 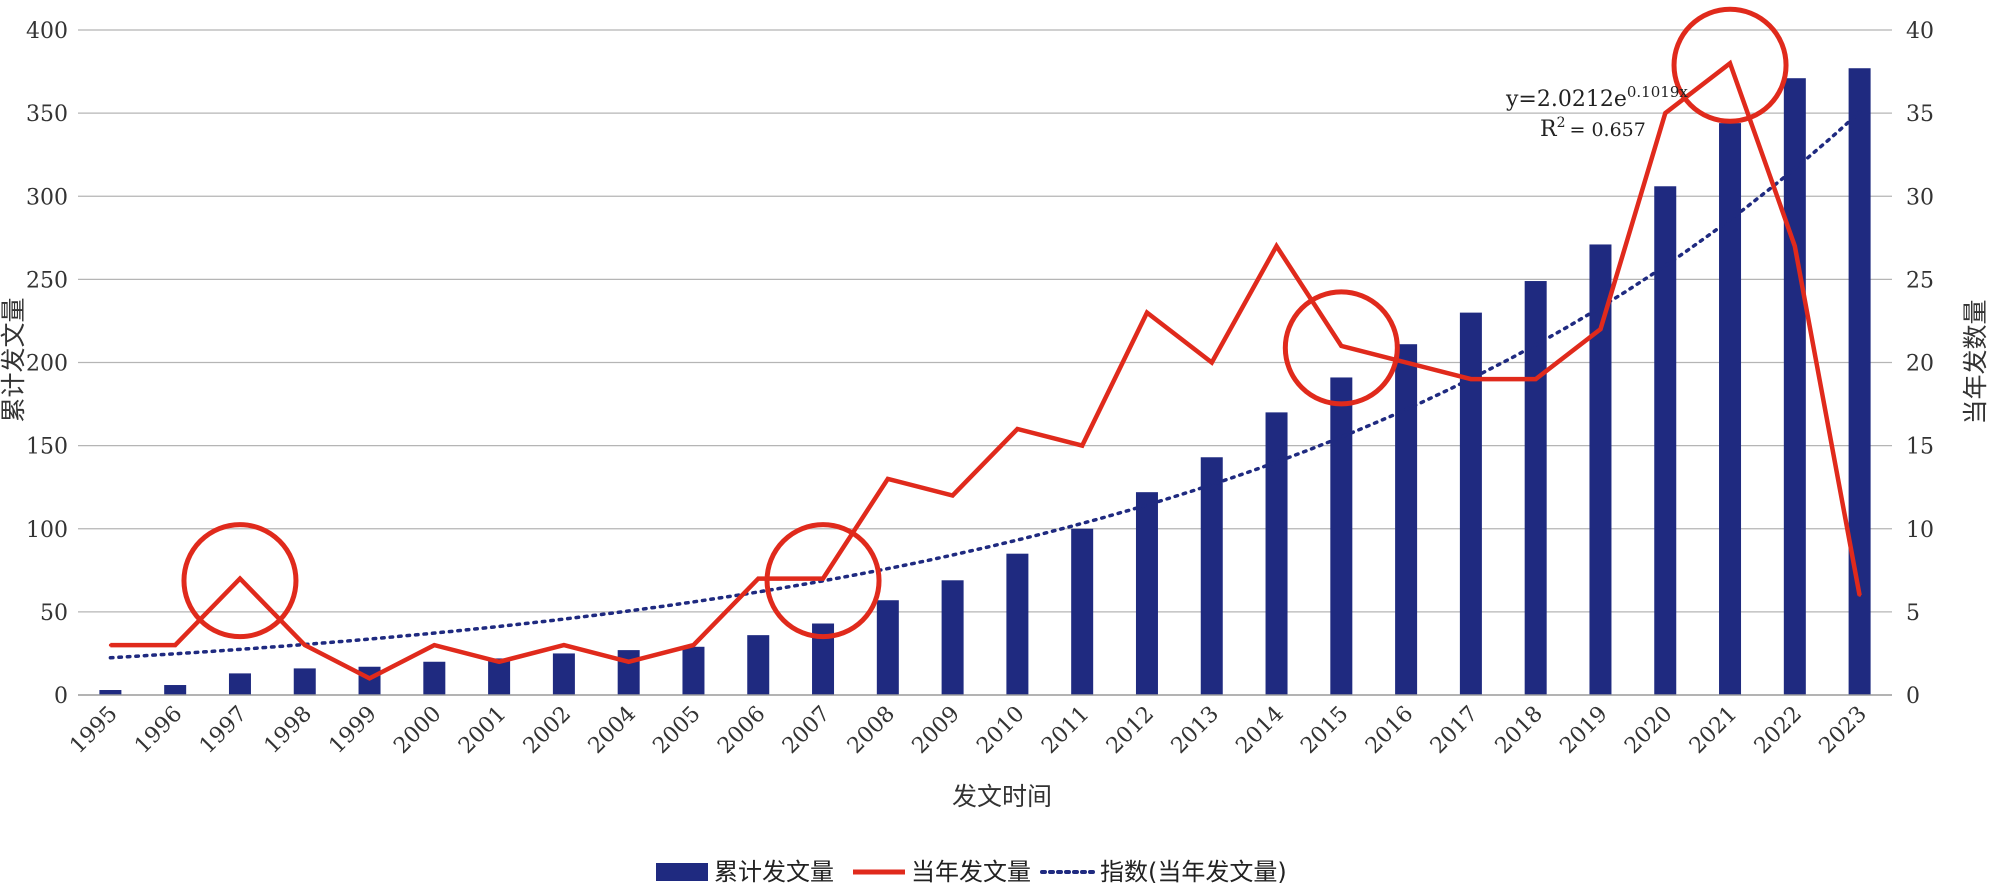 I want to click on x-tick-label: 2005, so click(x=676, y=730).